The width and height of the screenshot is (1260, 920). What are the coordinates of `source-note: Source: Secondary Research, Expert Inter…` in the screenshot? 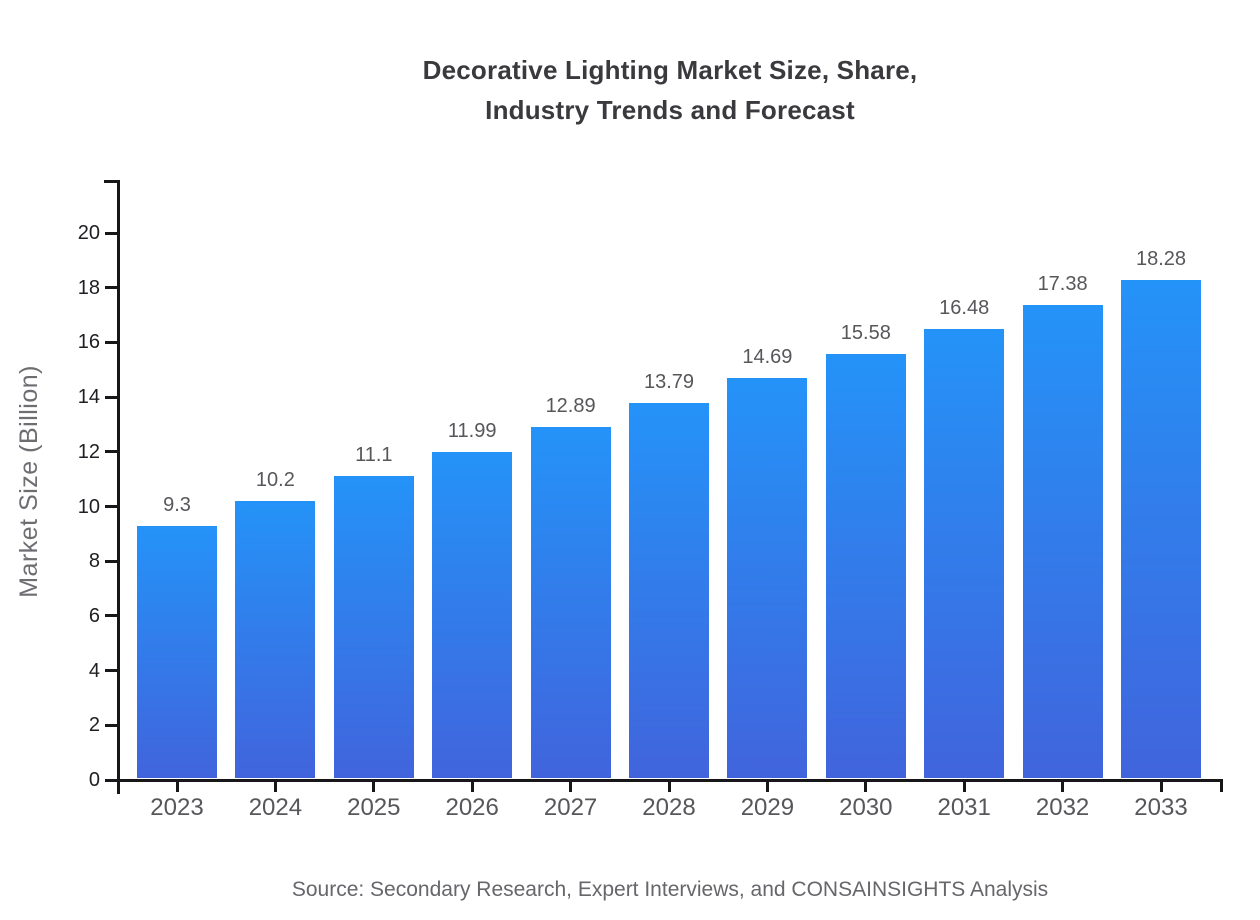 It's located at (670, 889).